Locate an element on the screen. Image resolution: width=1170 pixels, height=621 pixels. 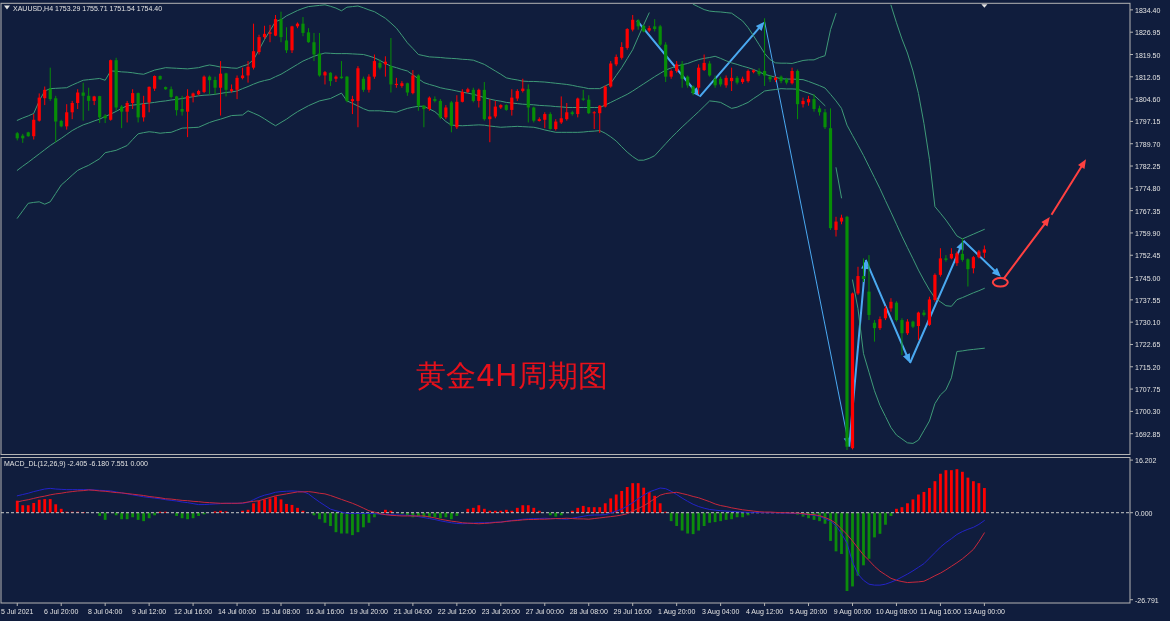
text: 黄金4H周期图 is located at coordinates (512, 375).